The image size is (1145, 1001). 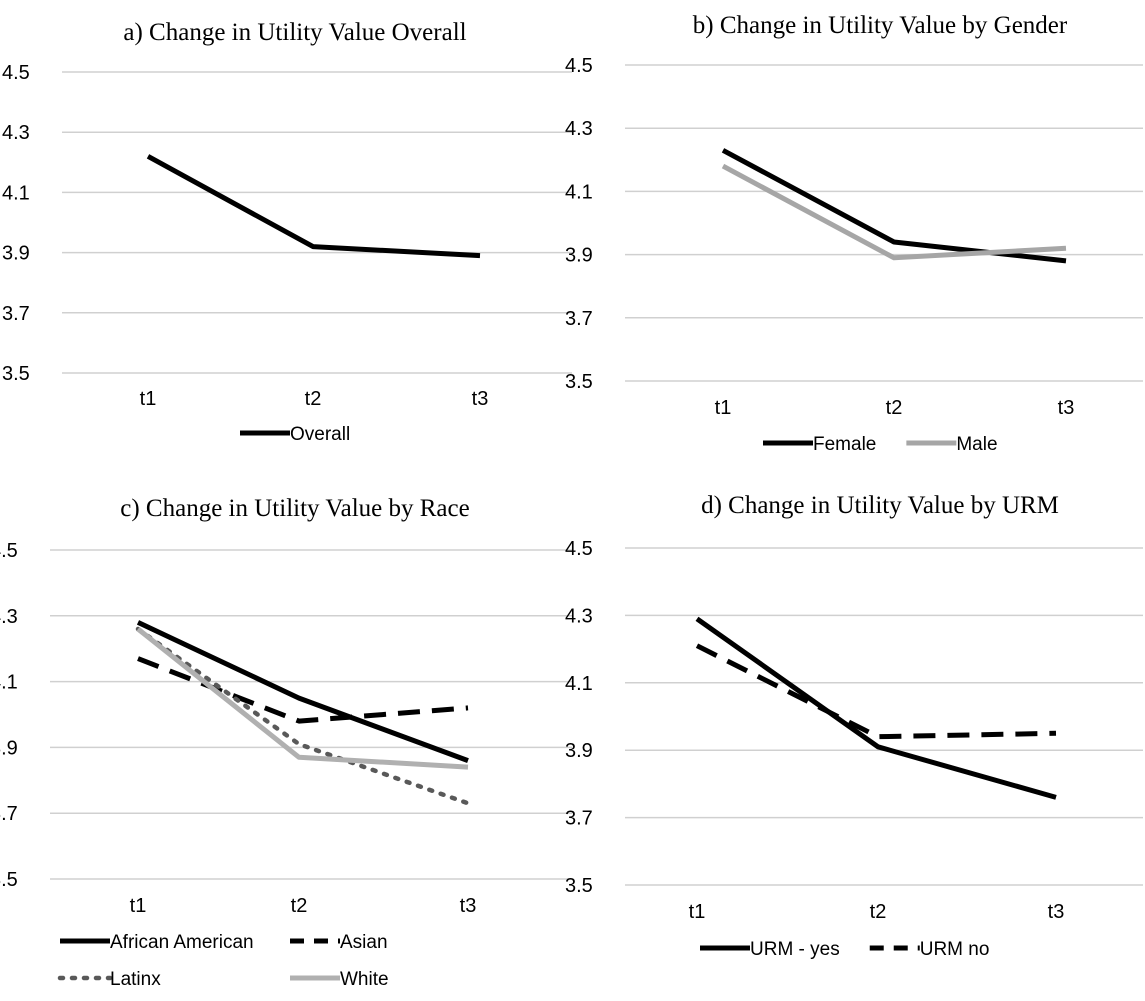 I want to click on legend: Overall, so click(x=295, y=434).